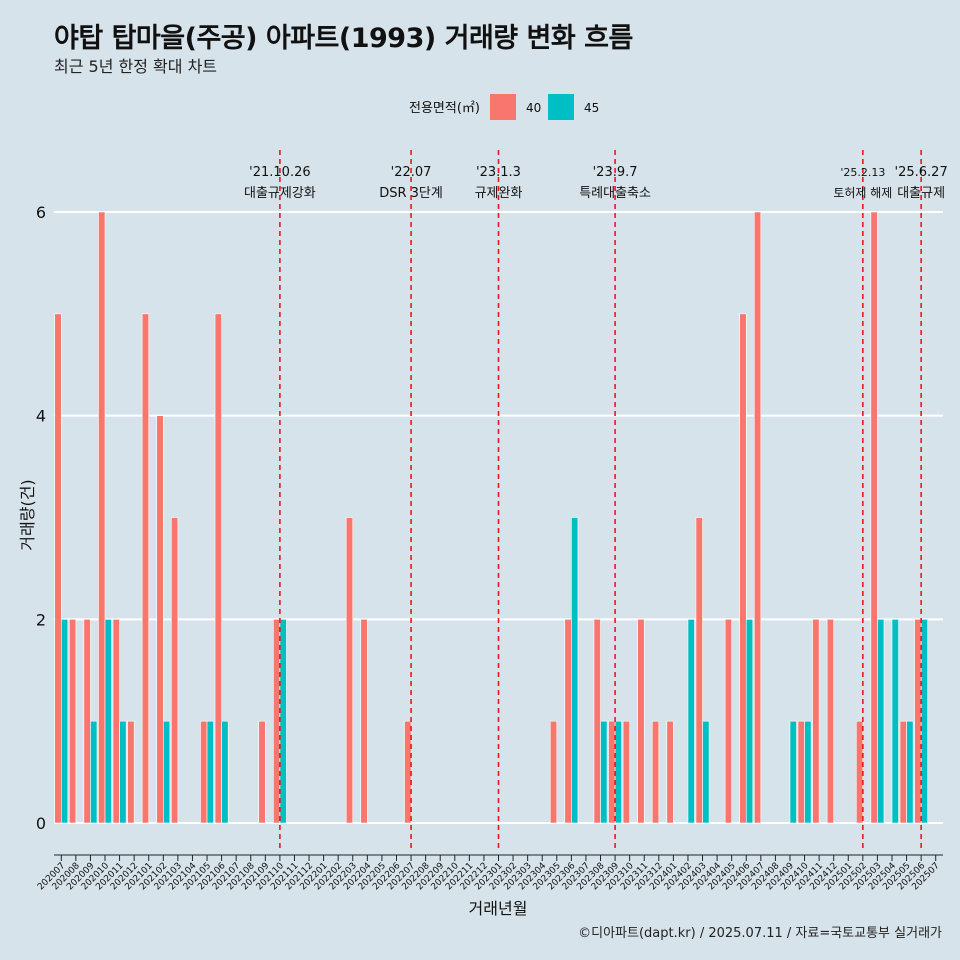 This screenshot has width=960, height=960. What do you see at coordinates (279, 172) in the screenshot?
I see `event-date: '21.10.26` at bounding box center [279, 172].